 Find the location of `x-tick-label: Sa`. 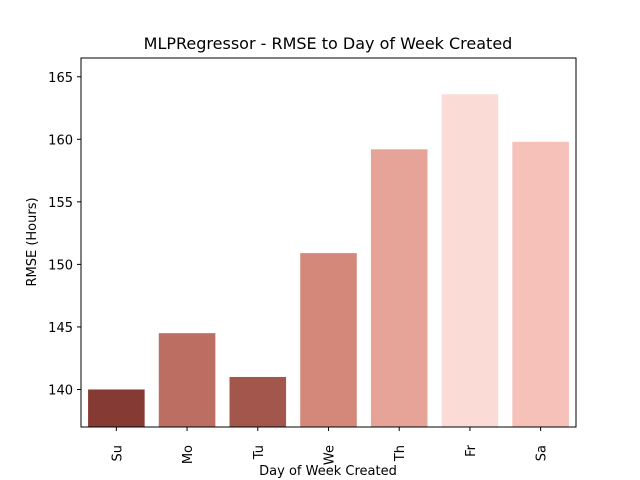

x-tick-label: Sa is located at coordinates (542, 453).